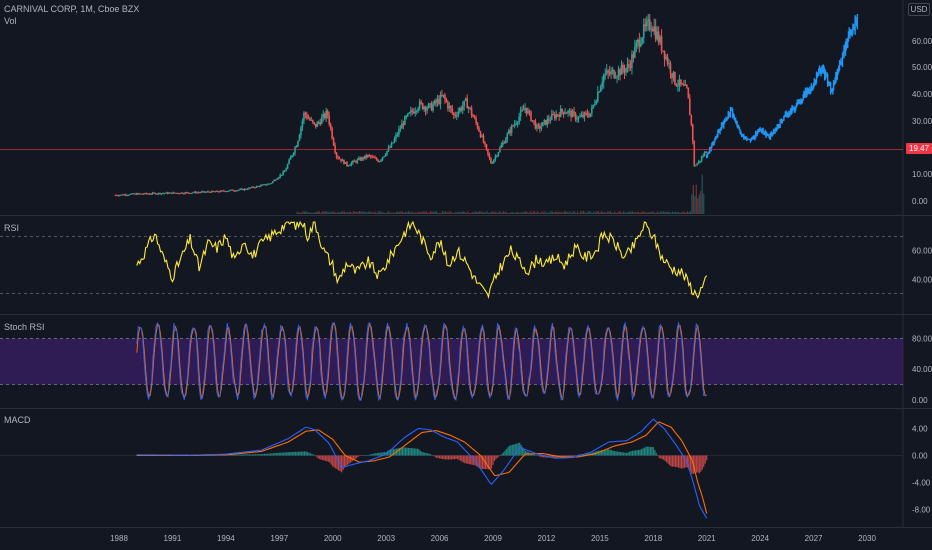 Image resolution: width=932 pixels, height=550 pixels. Describe the element at coordinates (922, 67) in the screenshot. I see `price-axis-label: 50.00` at that location.